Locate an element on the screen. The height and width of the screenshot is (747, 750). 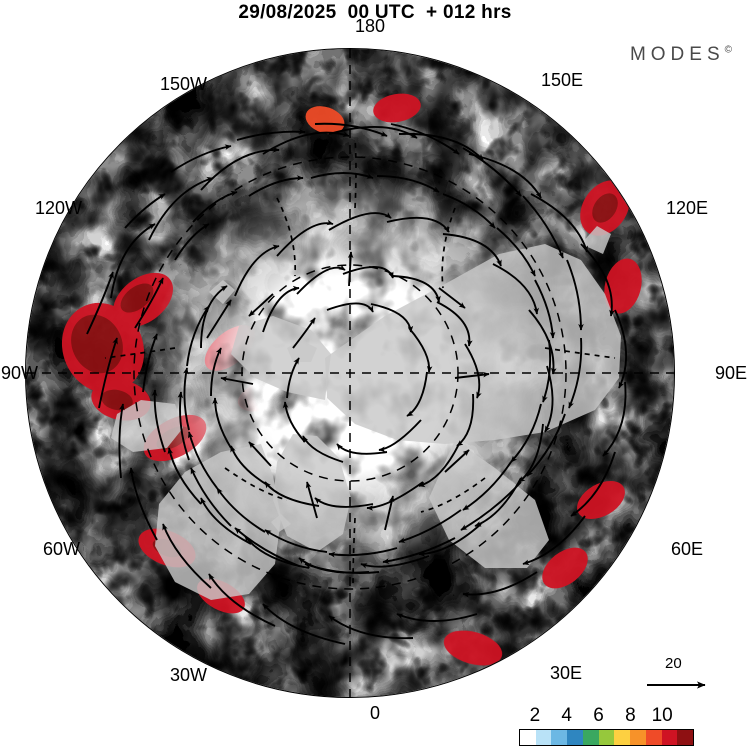
lon-label-120e: 120E is located at coordinates (687, 208).